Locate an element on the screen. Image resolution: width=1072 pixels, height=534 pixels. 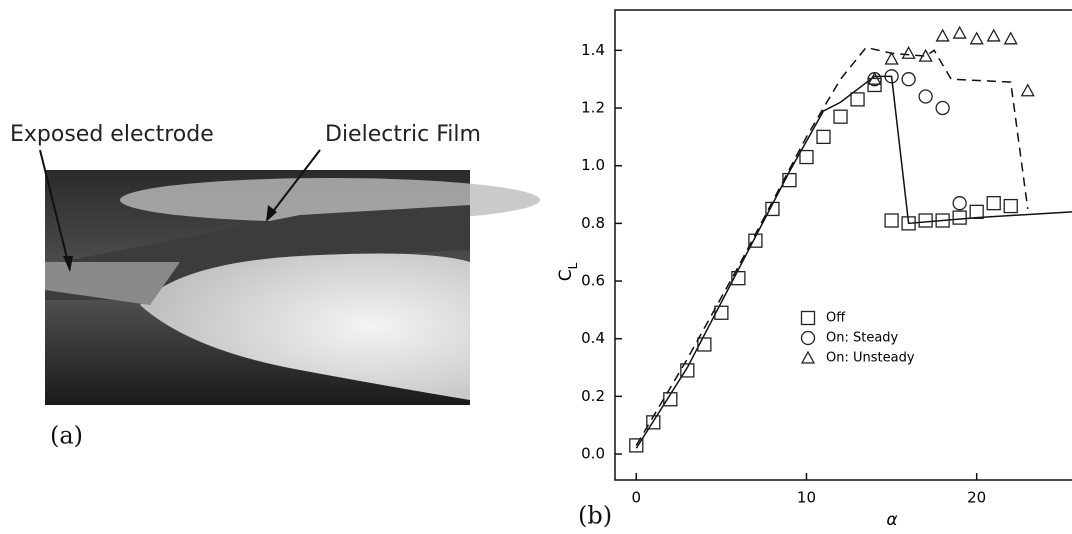
y-axis-label: CL is located at coordinates (568, 271).